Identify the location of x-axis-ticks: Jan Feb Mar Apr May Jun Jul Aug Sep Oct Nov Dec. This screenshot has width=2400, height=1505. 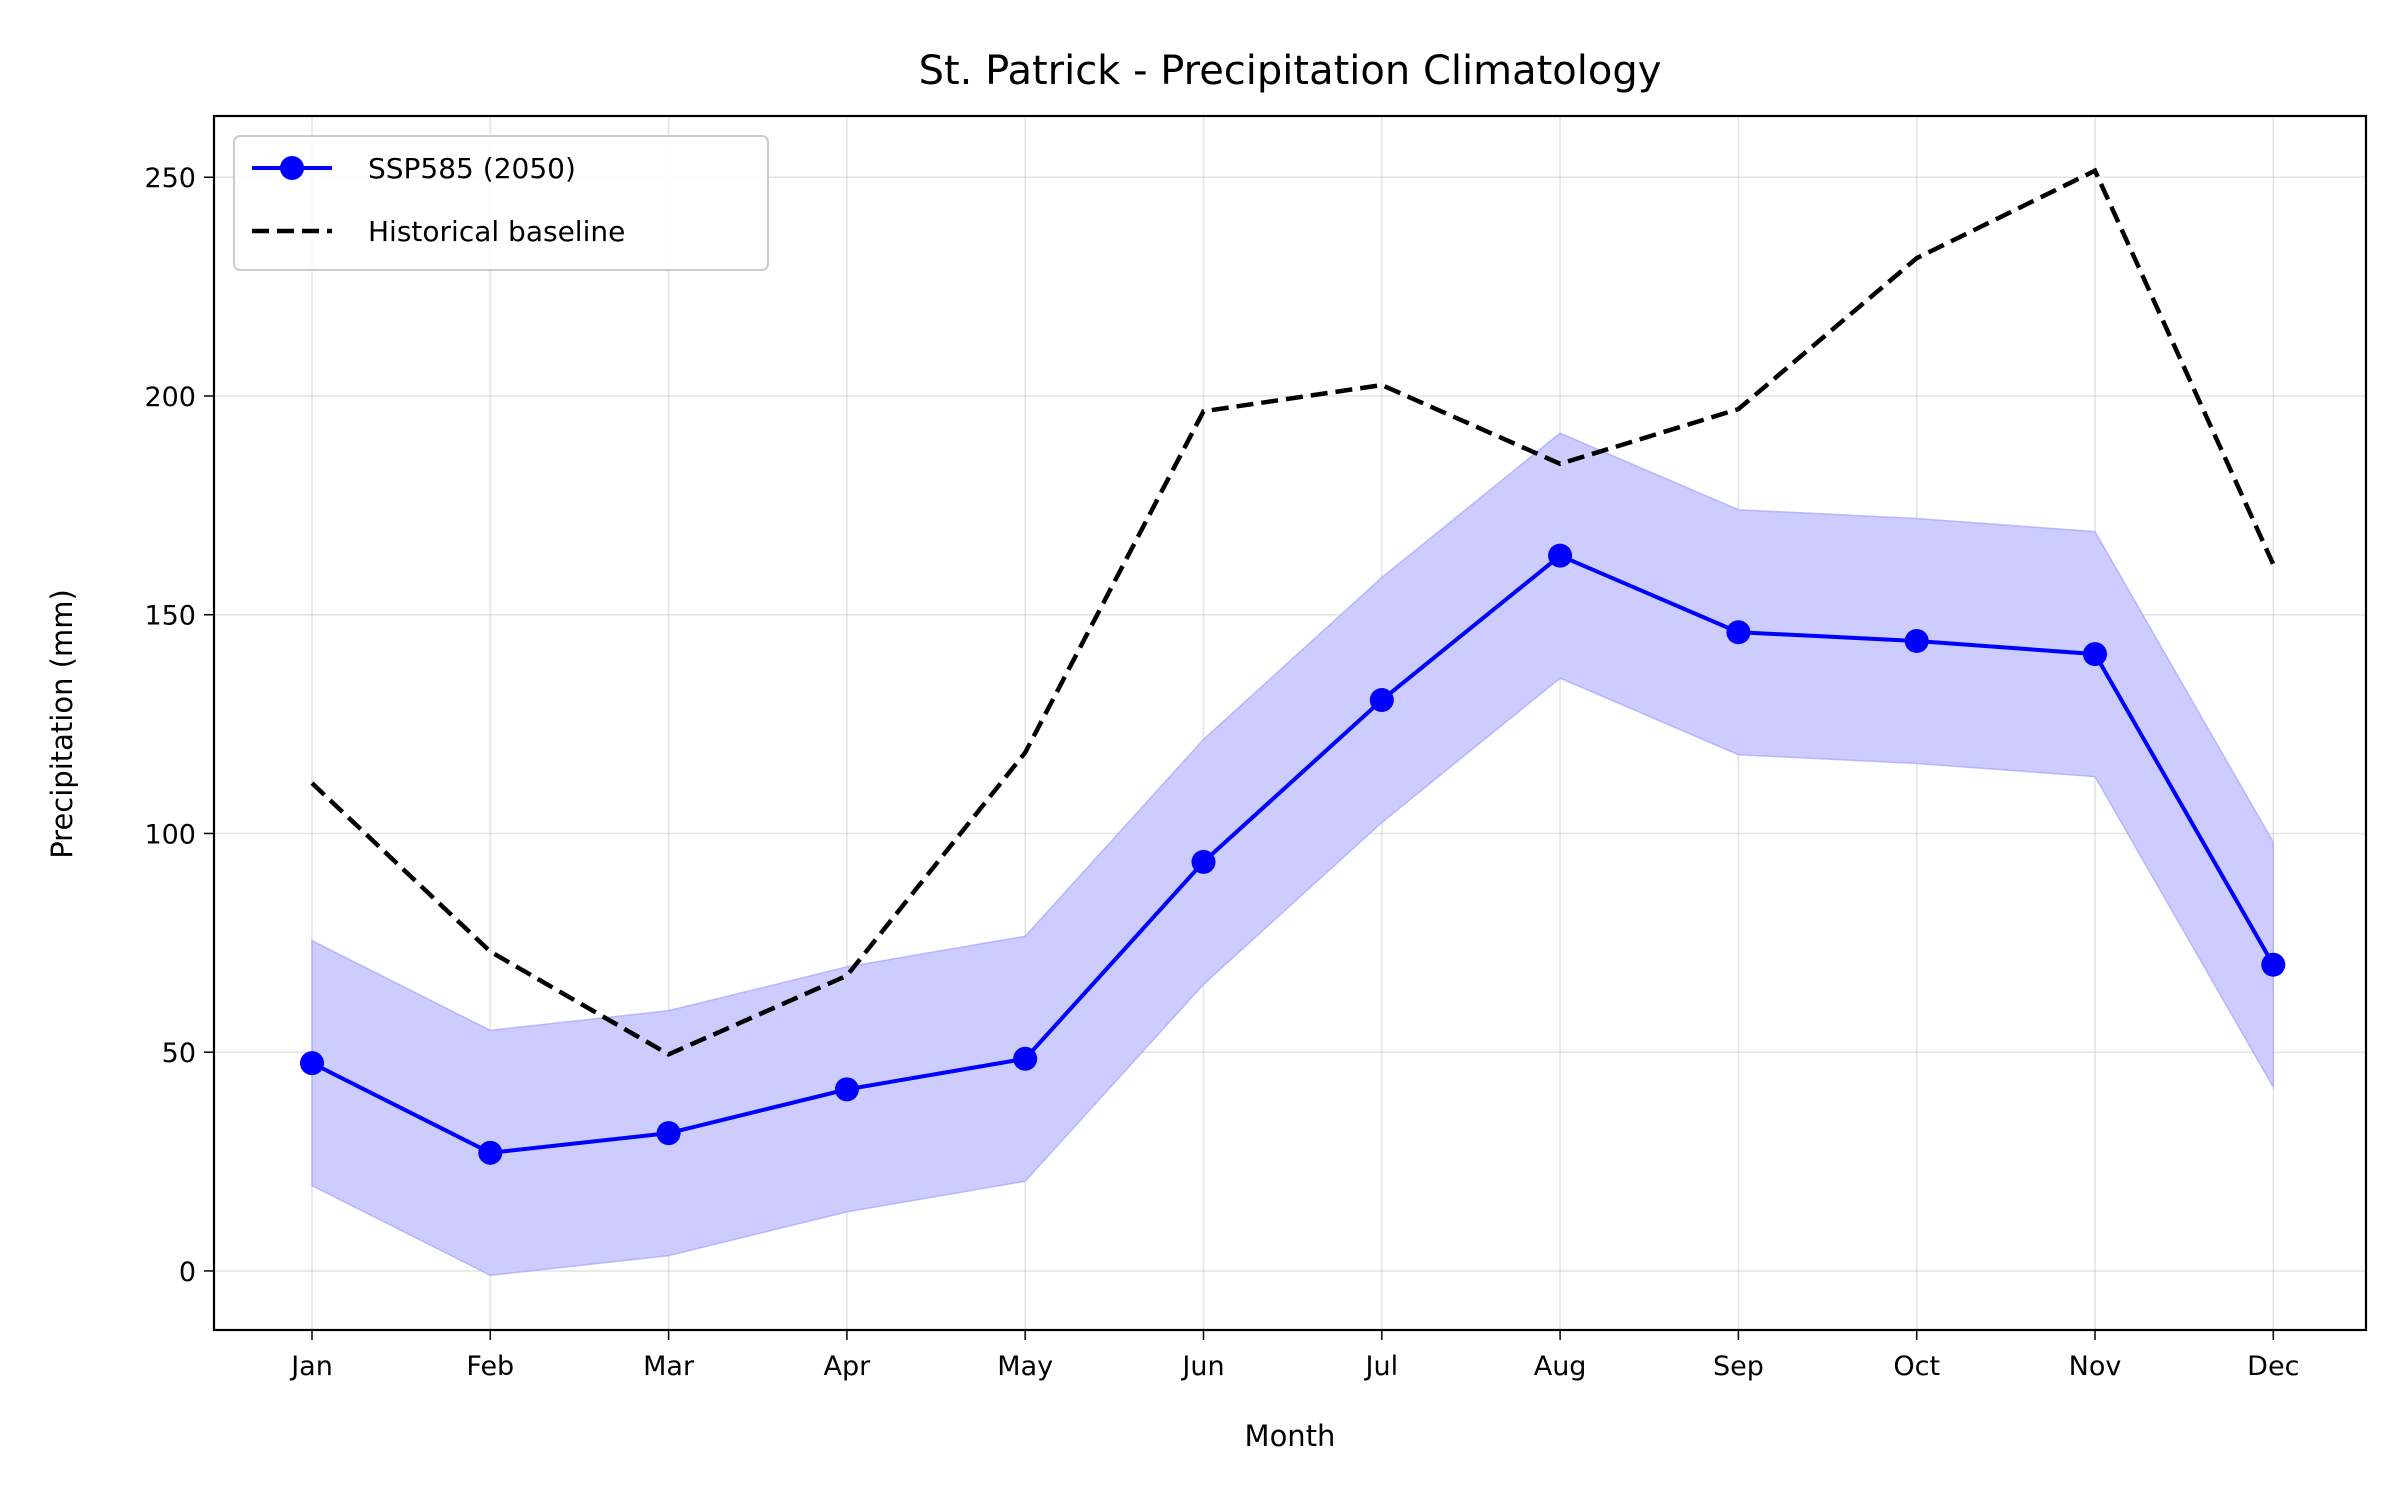
(1294, 1356).